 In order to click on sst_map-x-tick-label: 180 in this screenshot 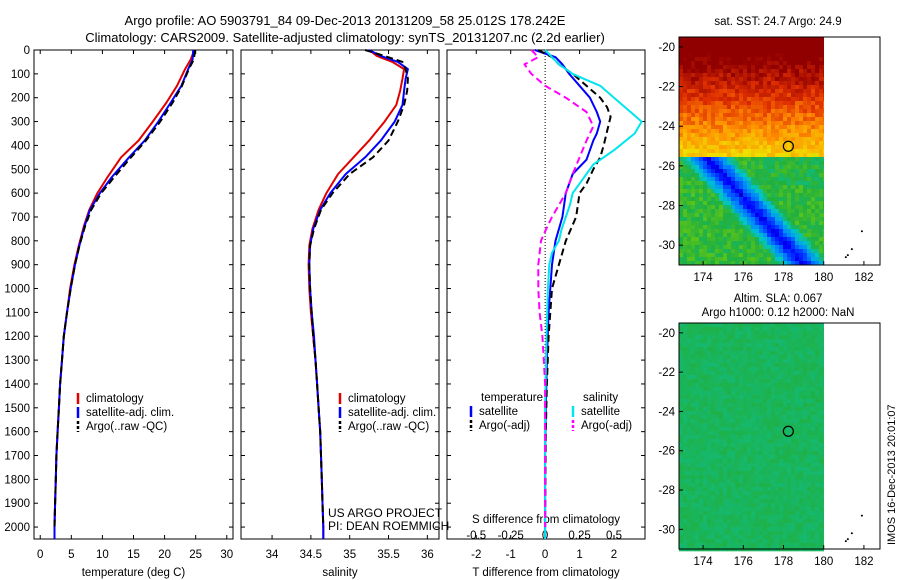, I will do `click(823, 278)`.